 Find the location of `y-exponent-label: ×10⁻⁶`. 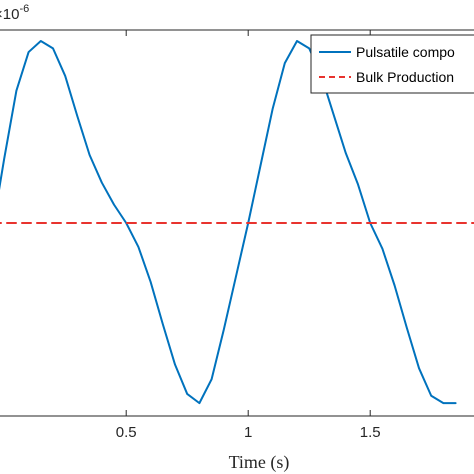

y-exponent-label: ×10⁻⁶ is located at coordinates (14, 13).